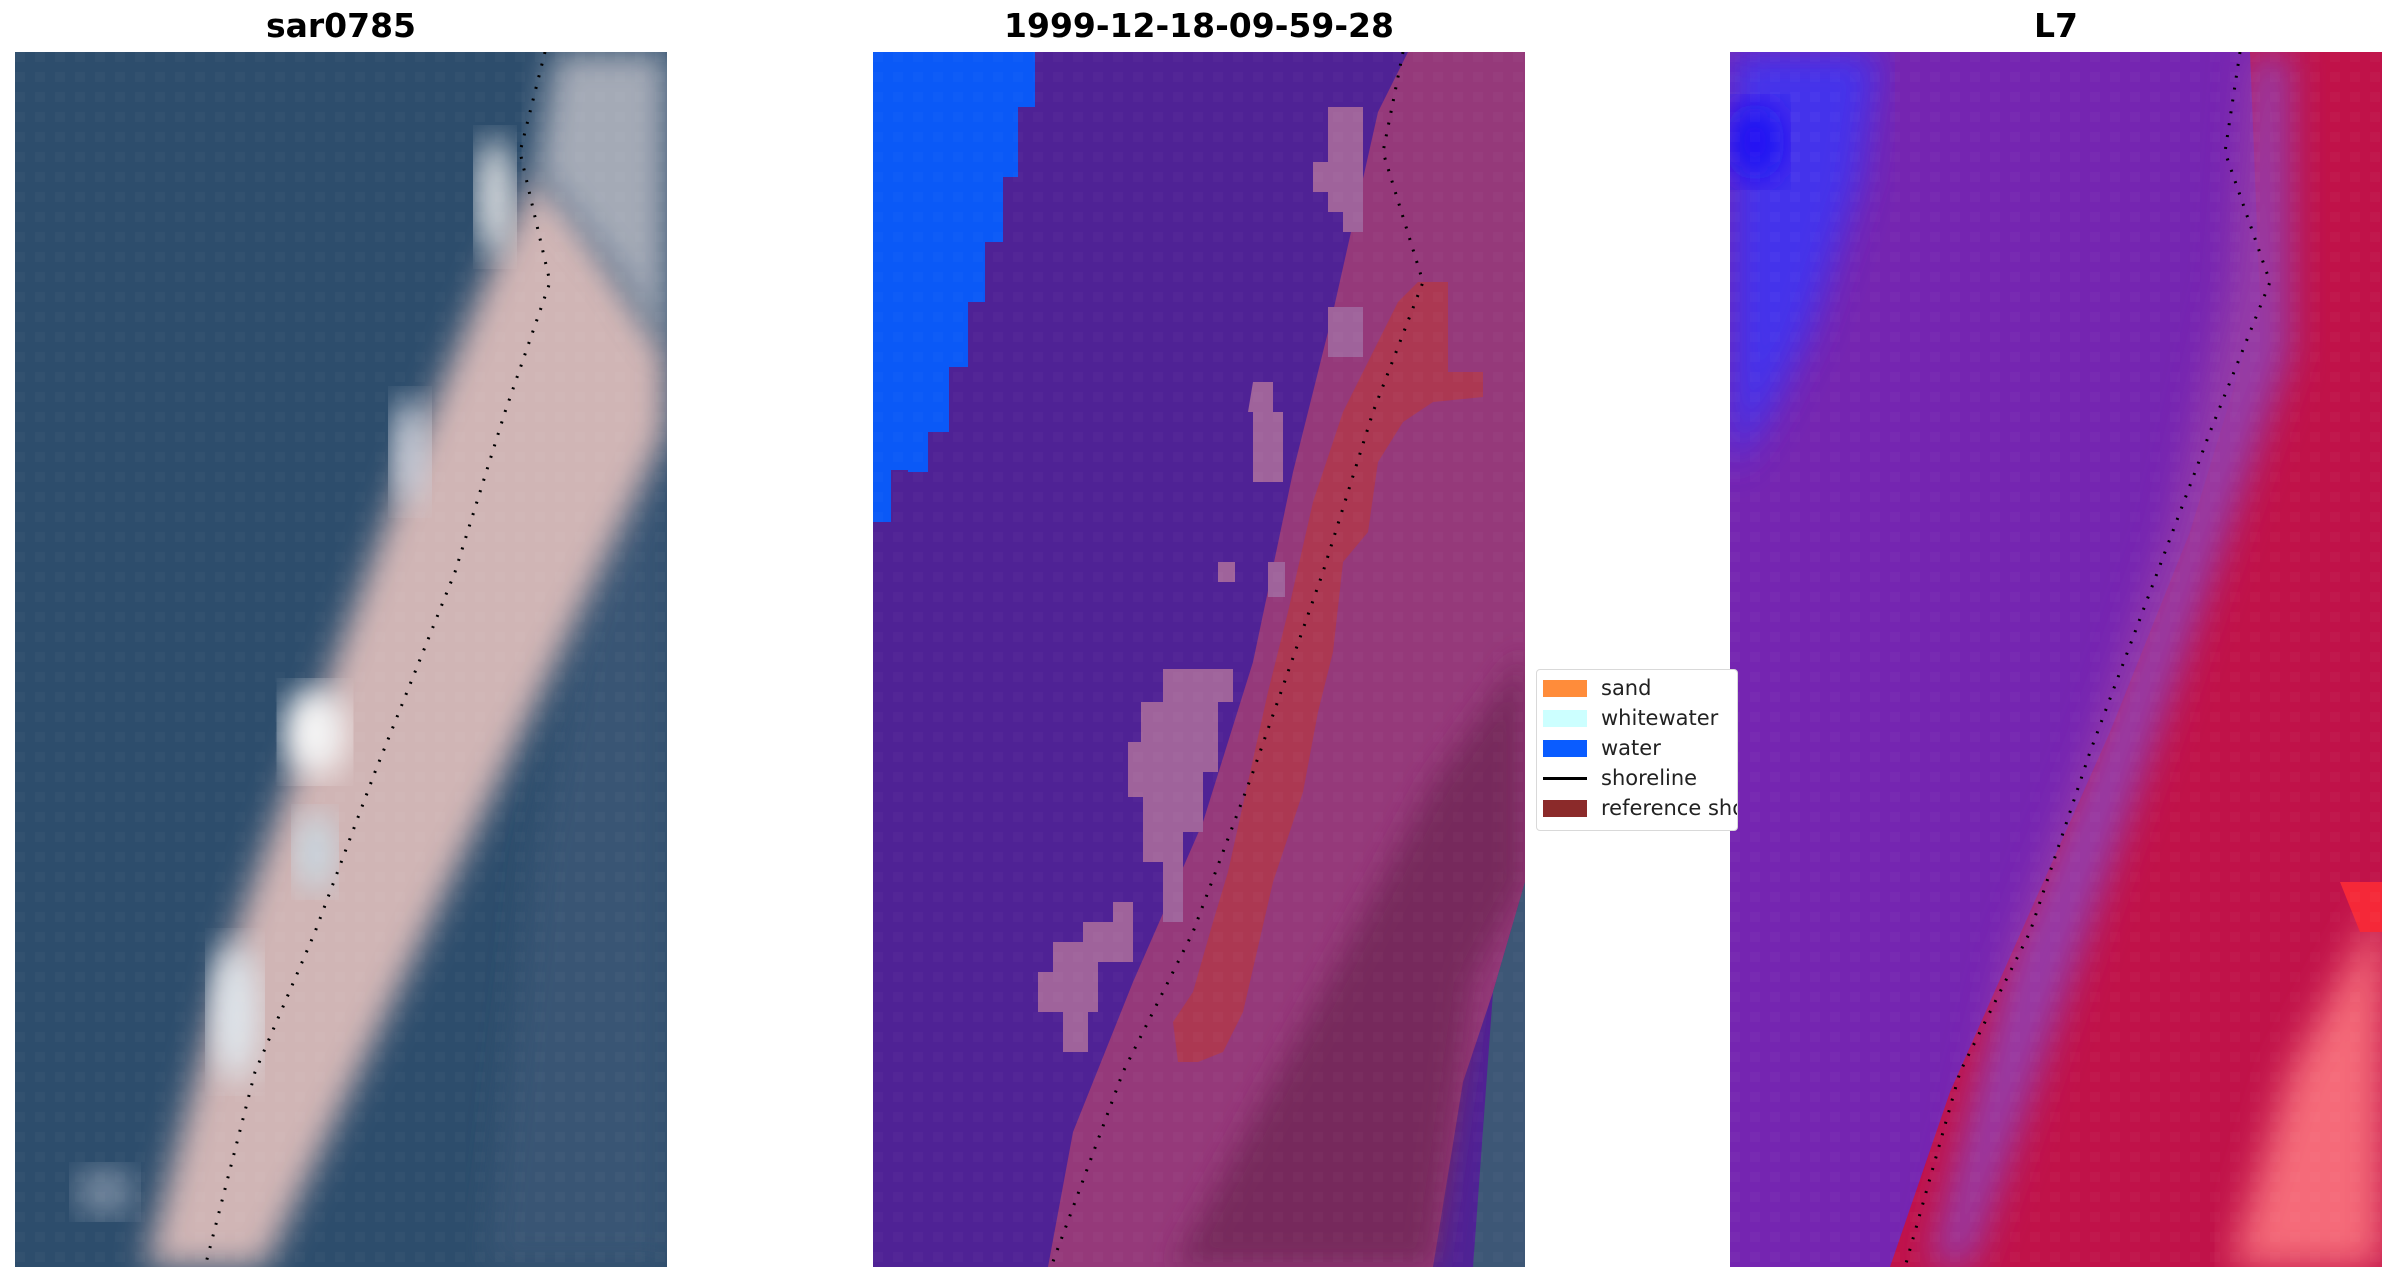 Image resolution: width=2398 pixels, height=1283 pixels. What do you see at coordinates (1565, 808) in the screenshot?
I see `reference-shoreline-swatch` at bounding box center [1565, 808].